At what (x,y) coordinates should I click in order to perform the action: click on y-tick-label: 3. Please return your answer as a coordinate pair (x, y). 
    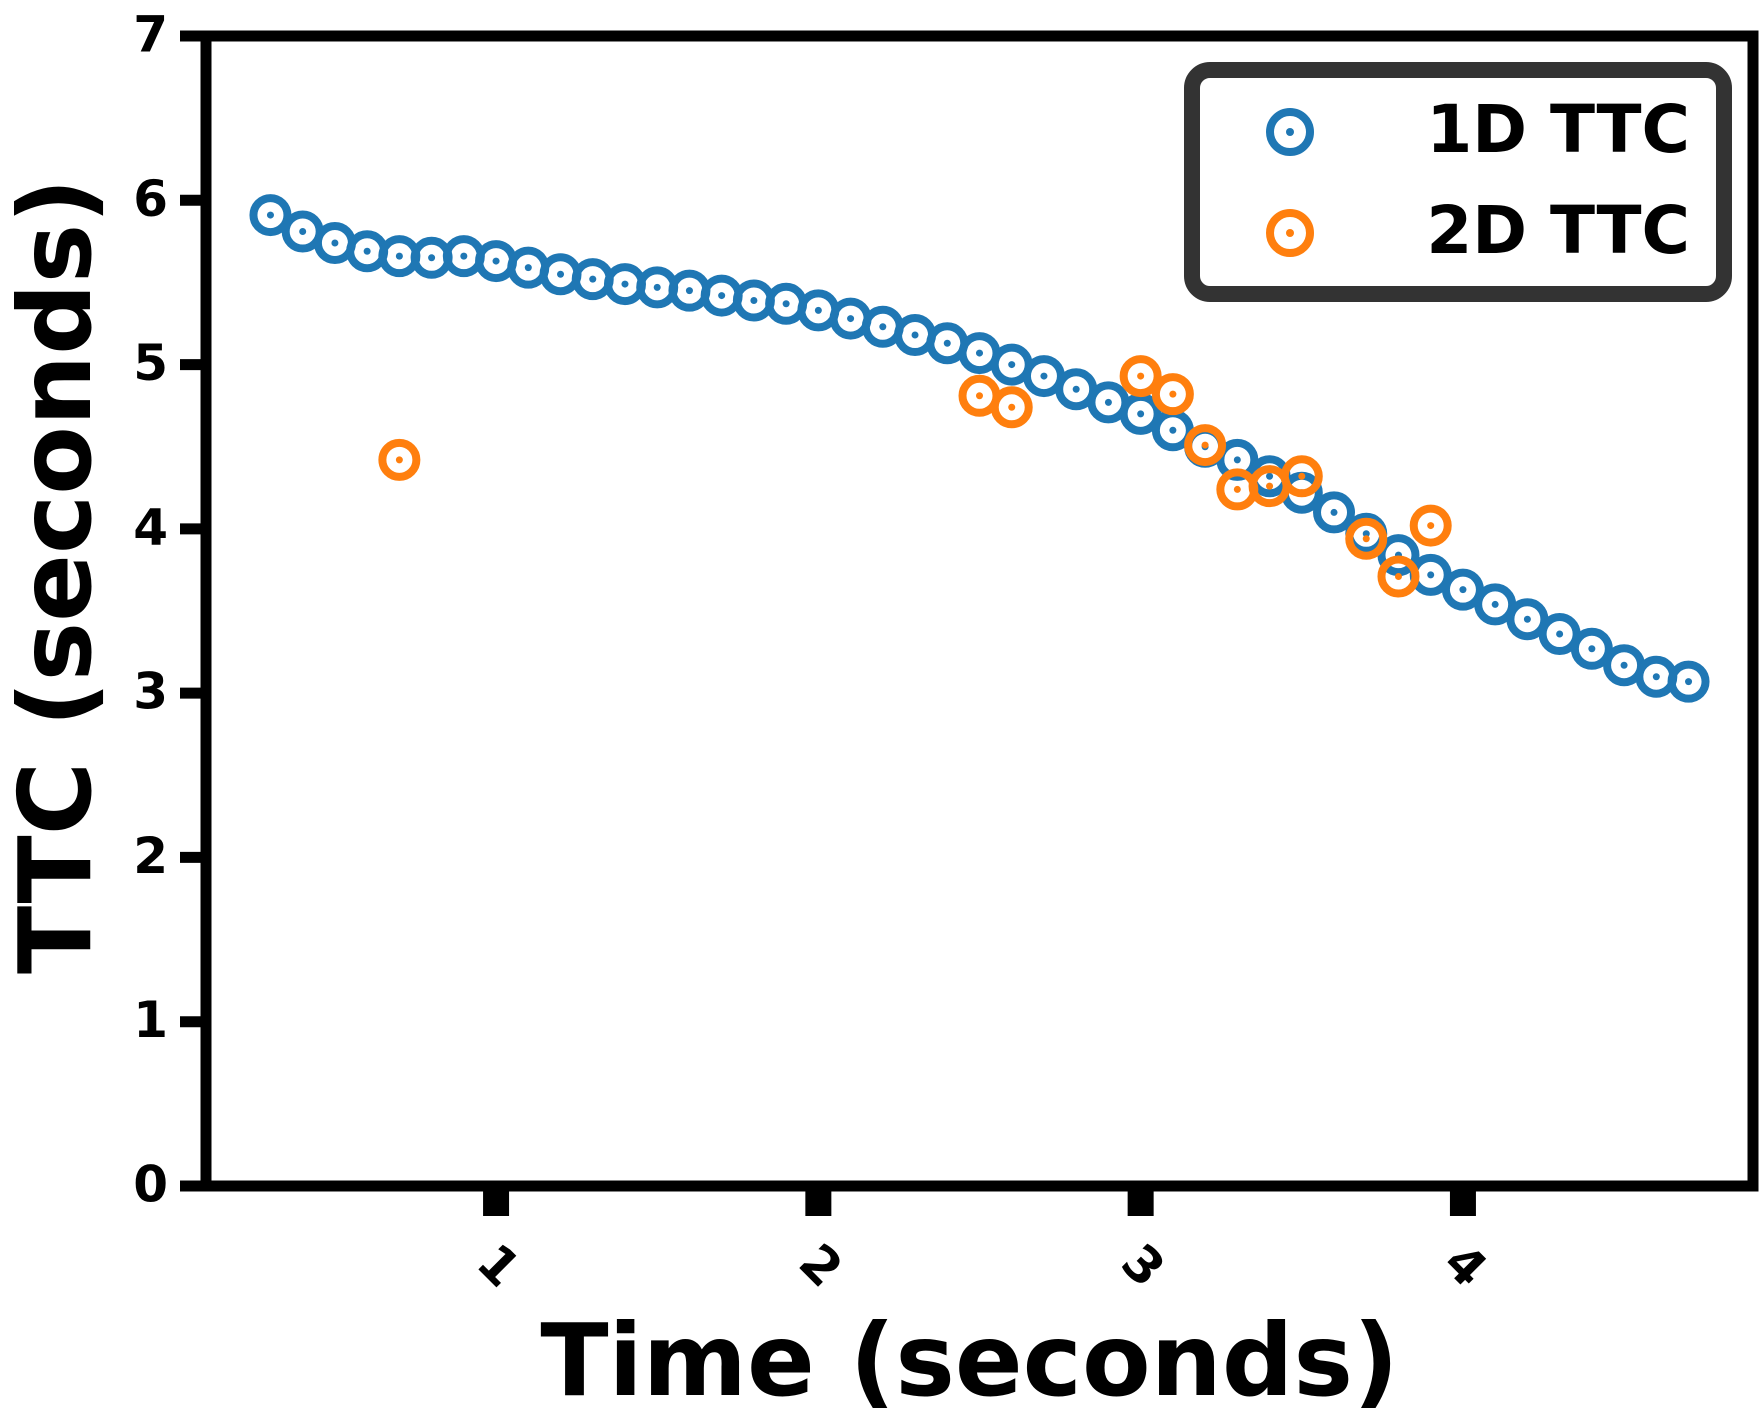
    Looking at the image, I should click on (150, 692).